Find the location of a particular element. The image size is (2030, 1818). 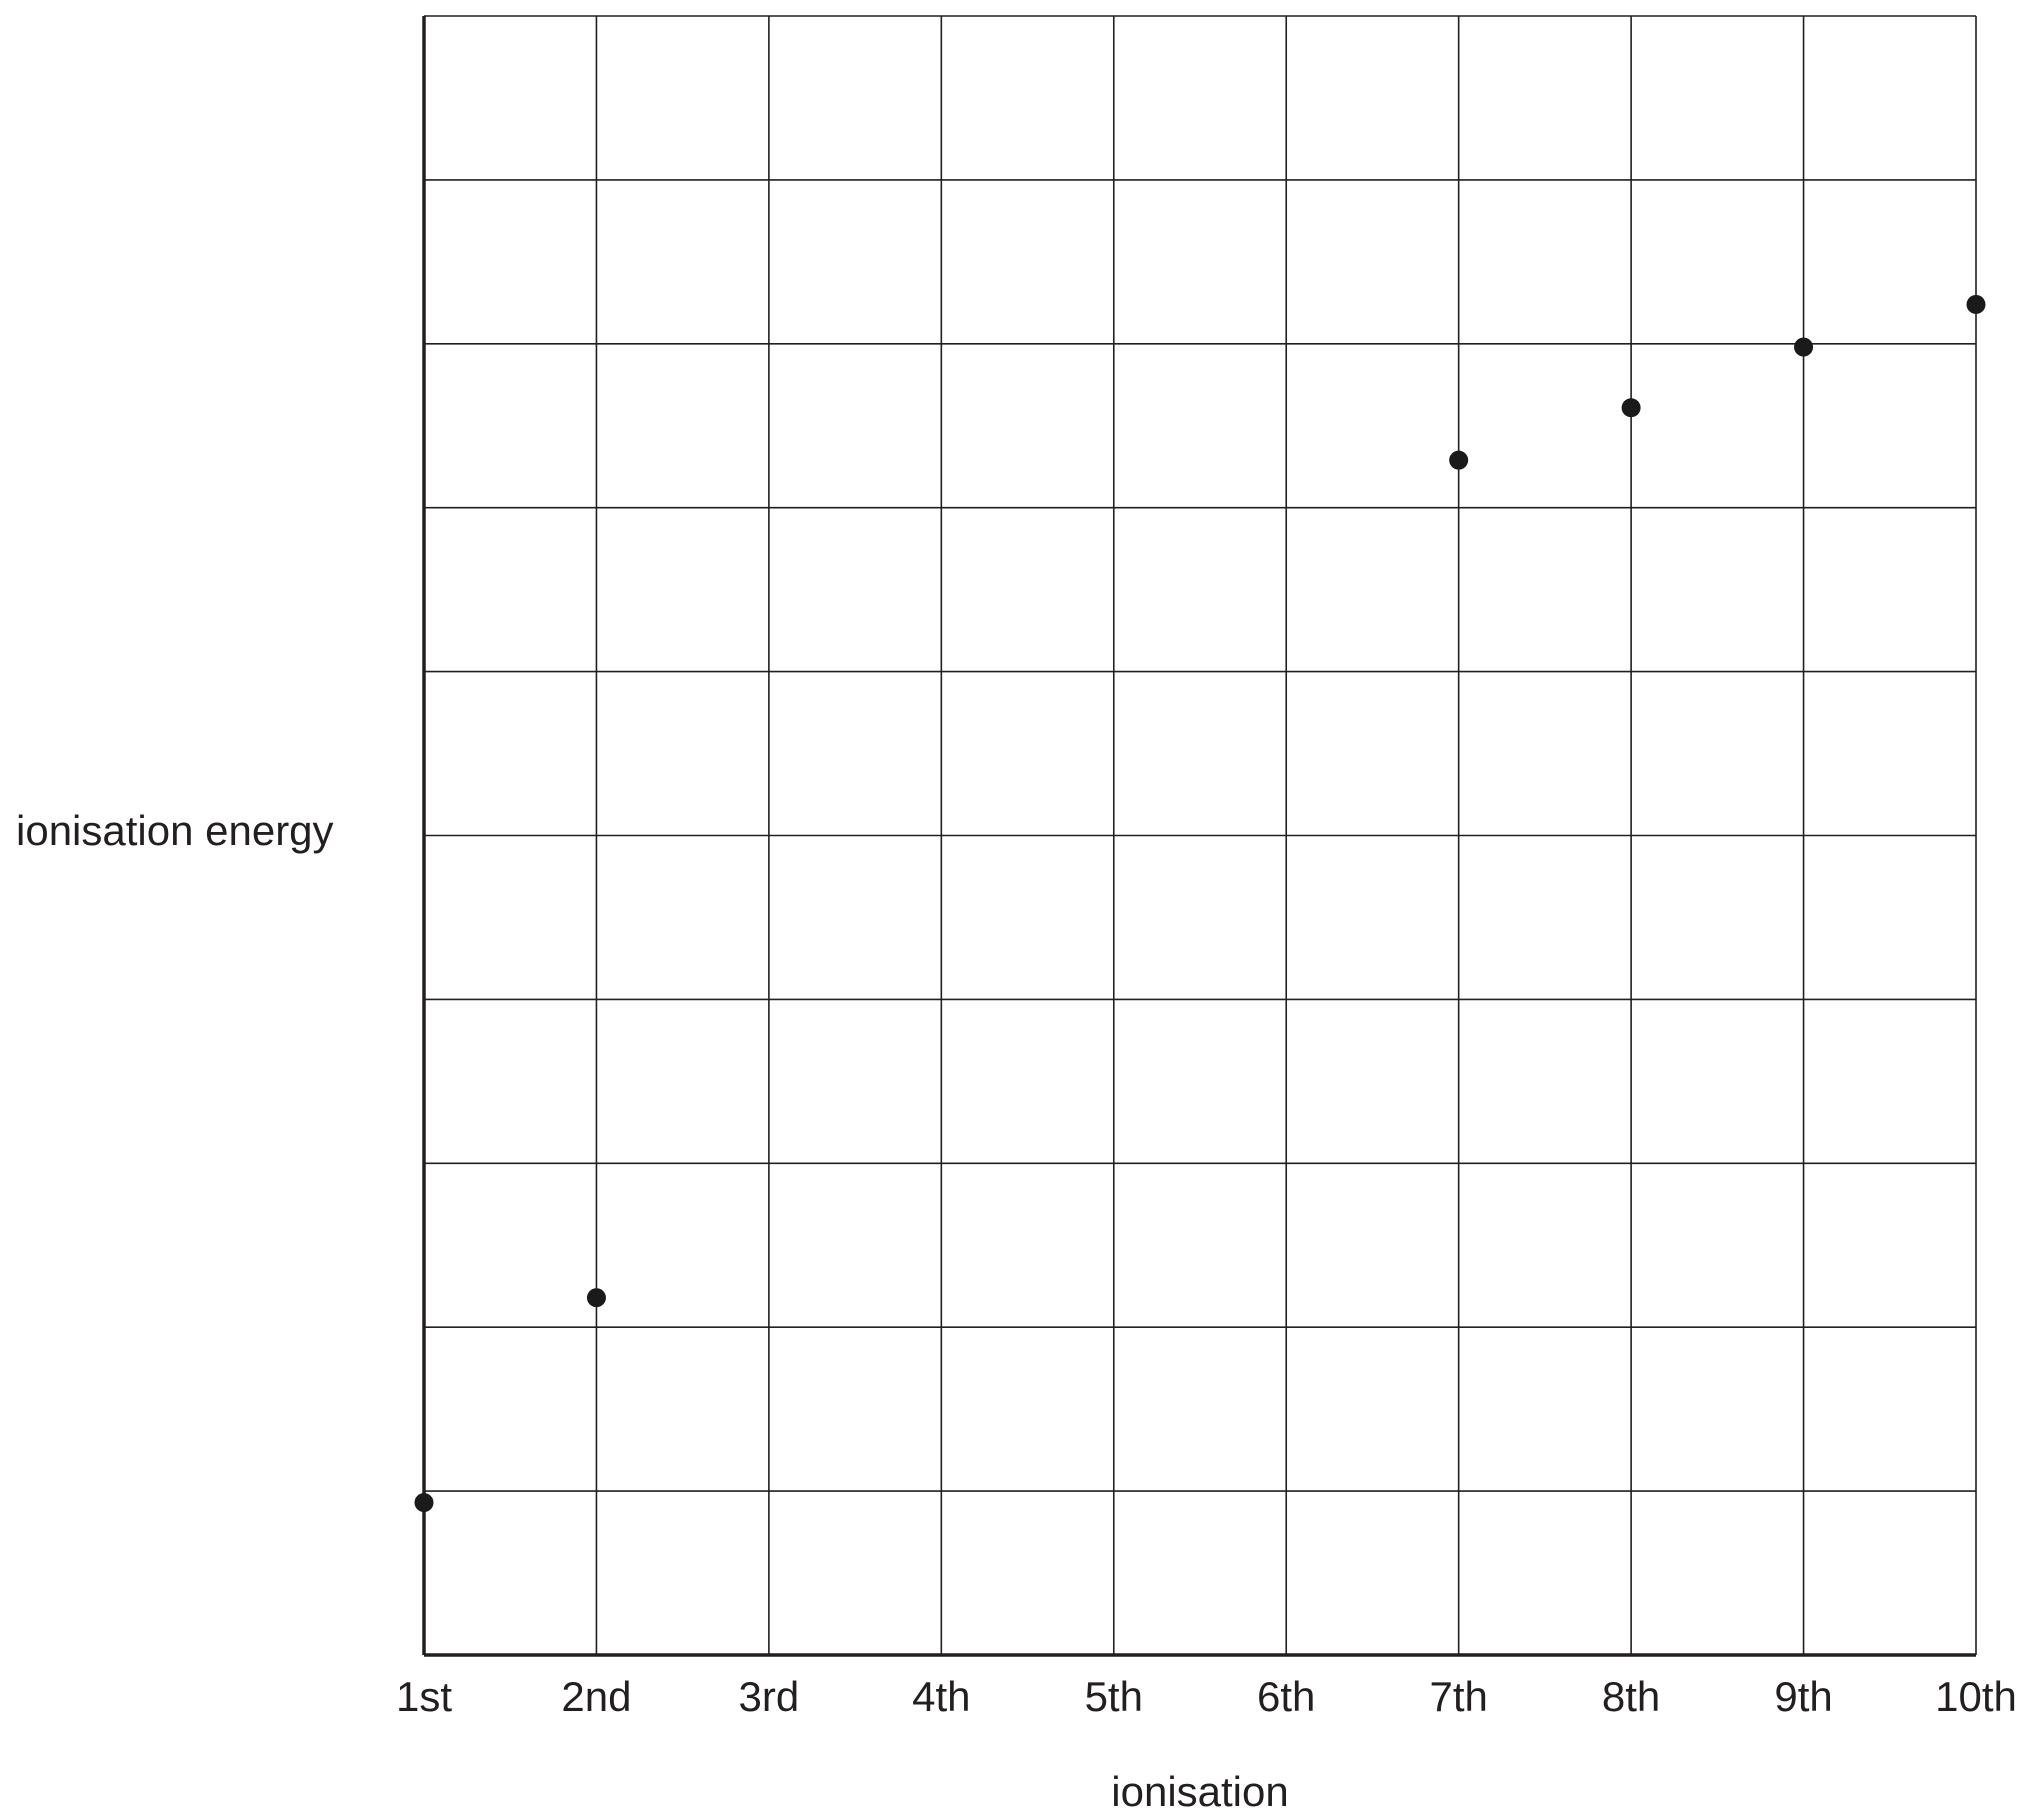

x-tick-label: 5th is located at coordinates (1114, 1696).